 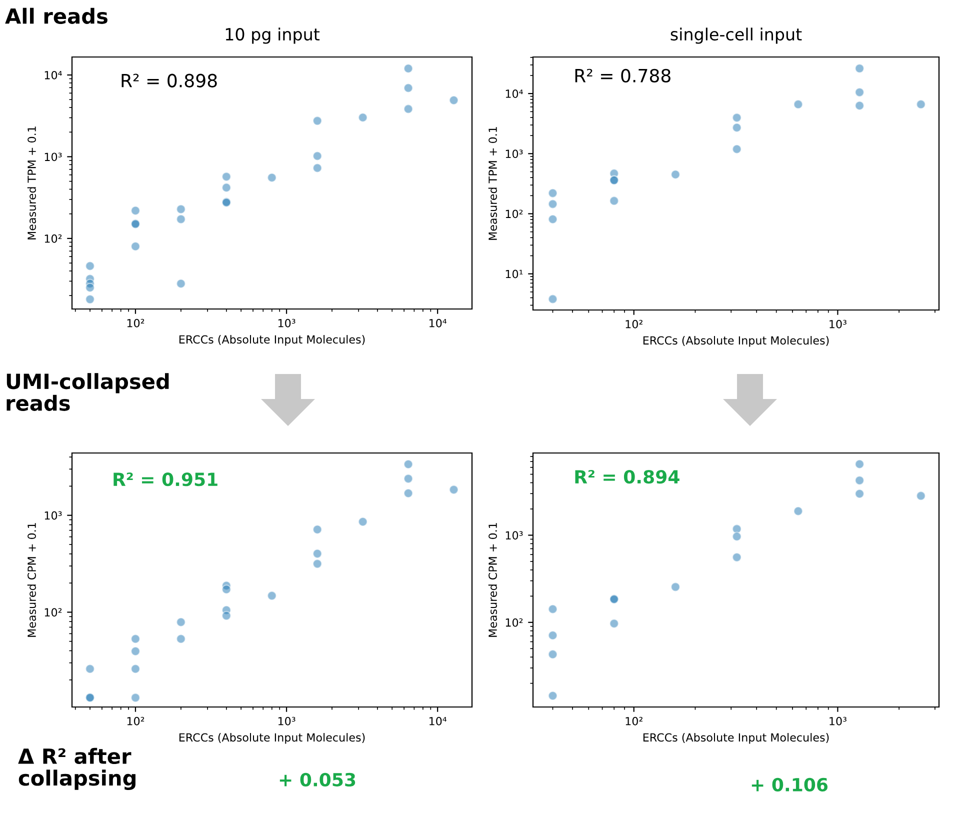 What do you see at coordinates (166, 479) in the screenshot?
I see `annotation: R² = 0.951` at bounding box center [166, 479].